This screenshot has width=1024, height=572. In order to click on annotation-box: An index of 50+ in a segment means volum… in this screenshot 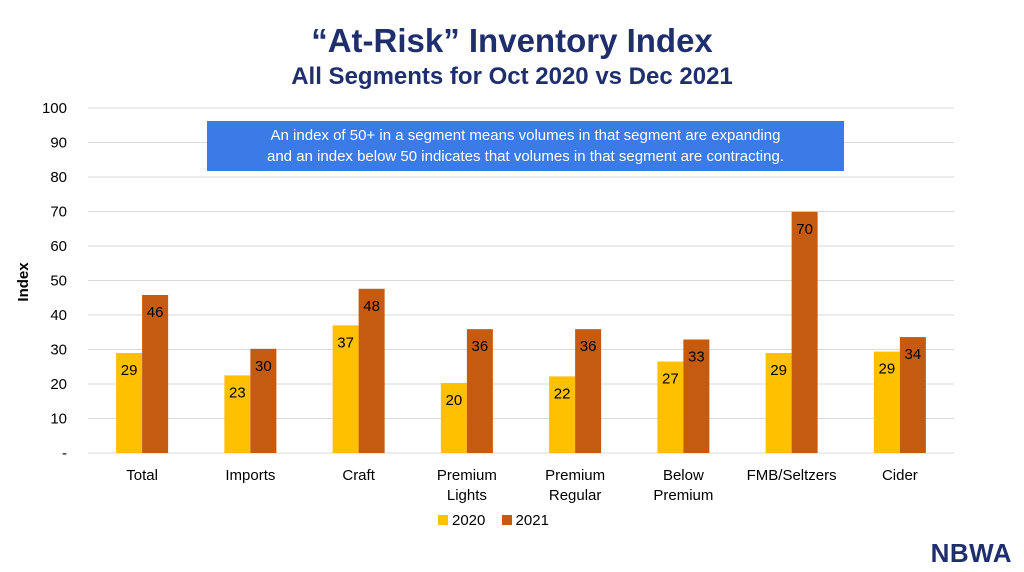, I will do `click(525, 146)`.